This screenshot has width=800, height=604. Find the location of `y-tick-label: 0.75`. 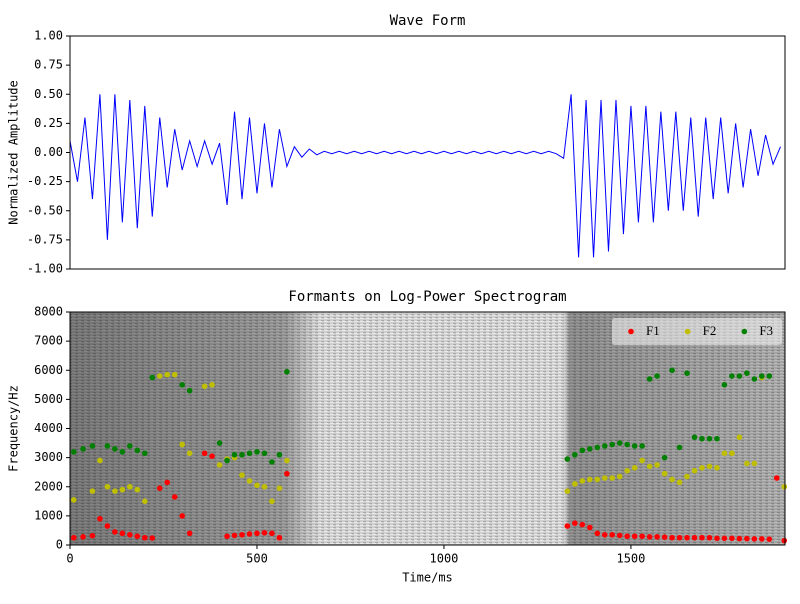

y-tick-label: 0.75 is located at coordinates (48, 65).